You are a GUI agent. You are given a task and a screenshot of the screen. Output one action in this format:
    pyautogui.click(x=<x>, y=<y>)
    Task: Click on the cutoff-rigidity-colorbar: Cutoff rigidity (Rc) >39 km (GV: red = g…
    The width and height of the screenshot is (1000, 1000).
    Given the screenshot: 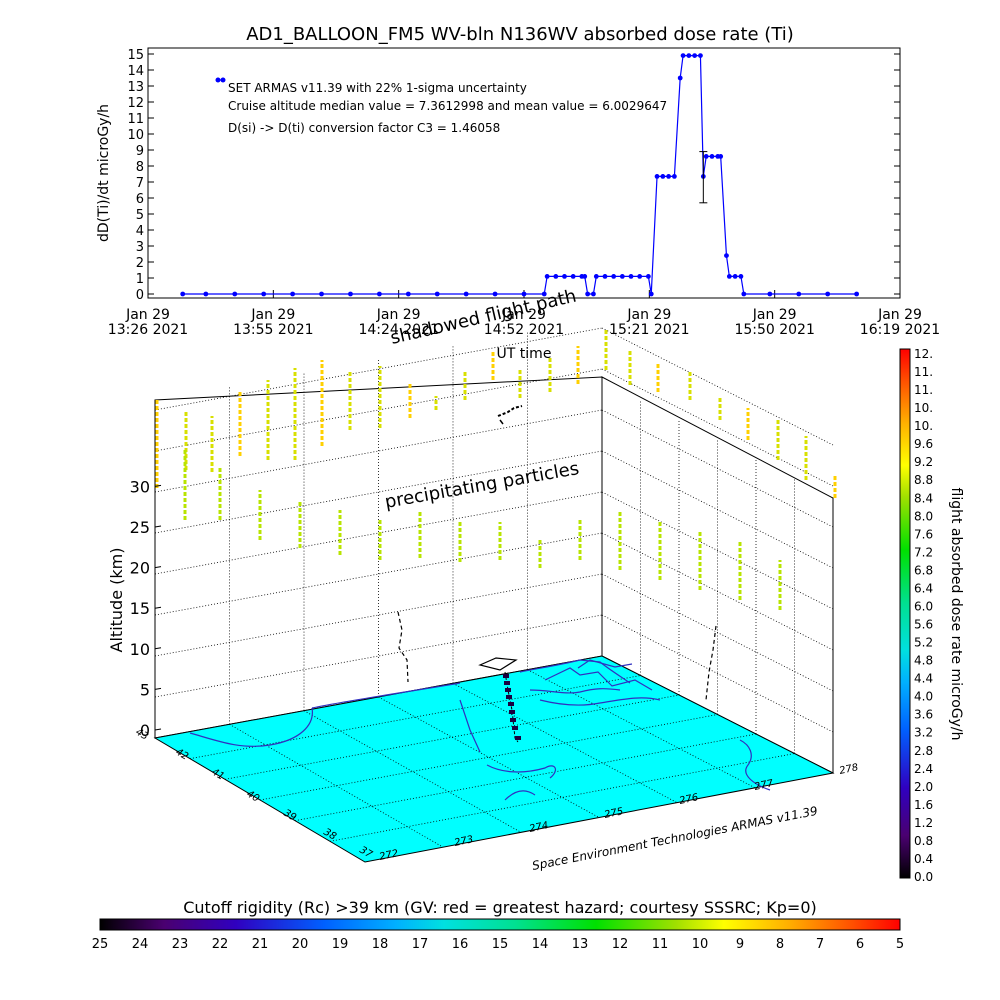 What is the action you would take?
    pyautogui.click(x=498, y=925)
    